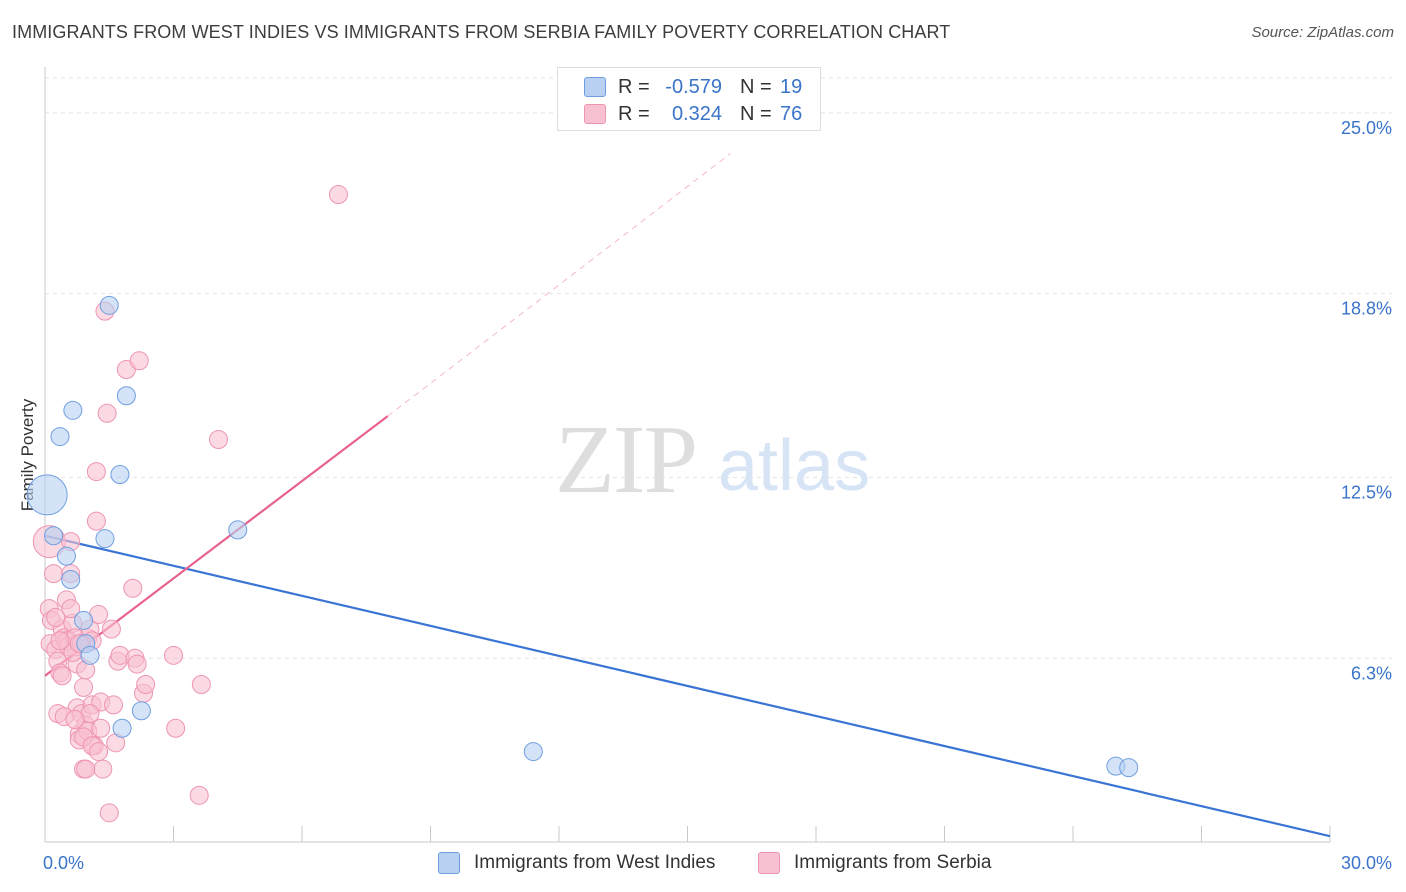 This screenshot has width=1406, height=892. What do you see at coordinates (893, 862) in the screenshot?
I see `legend-label-serbia: Immigrants from Serbia` at bounding box center [893, 862].